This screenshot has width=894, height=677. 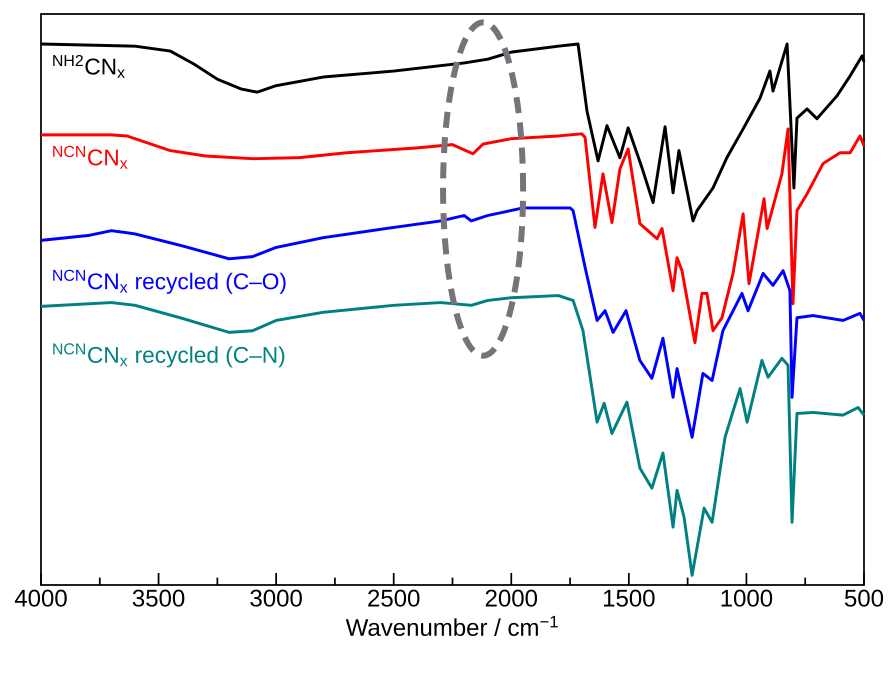 What do you see at coordinates (452, 626) in the screenshot?
I see `x-axis-title: Wavenumber / cm$^{−1}$` at bounding box center [452, 626].